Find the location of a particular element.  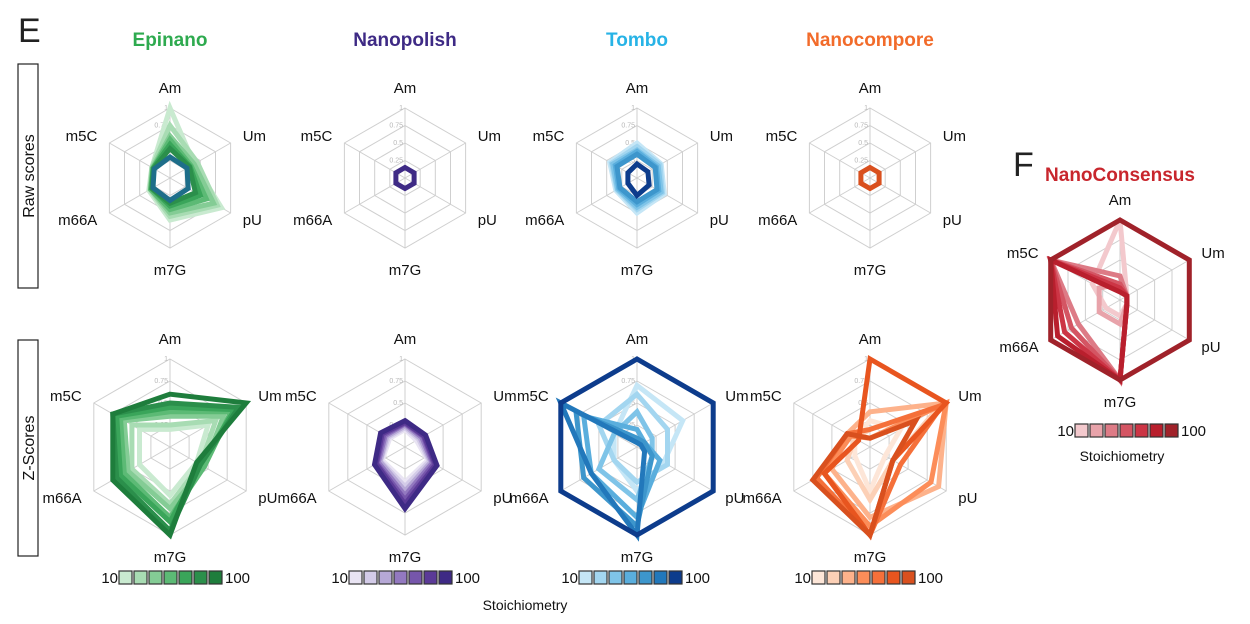

radar-chart-8: Am Um pU m7G m66A m5C NanoConsensus is located at coordinates (1111, 288).